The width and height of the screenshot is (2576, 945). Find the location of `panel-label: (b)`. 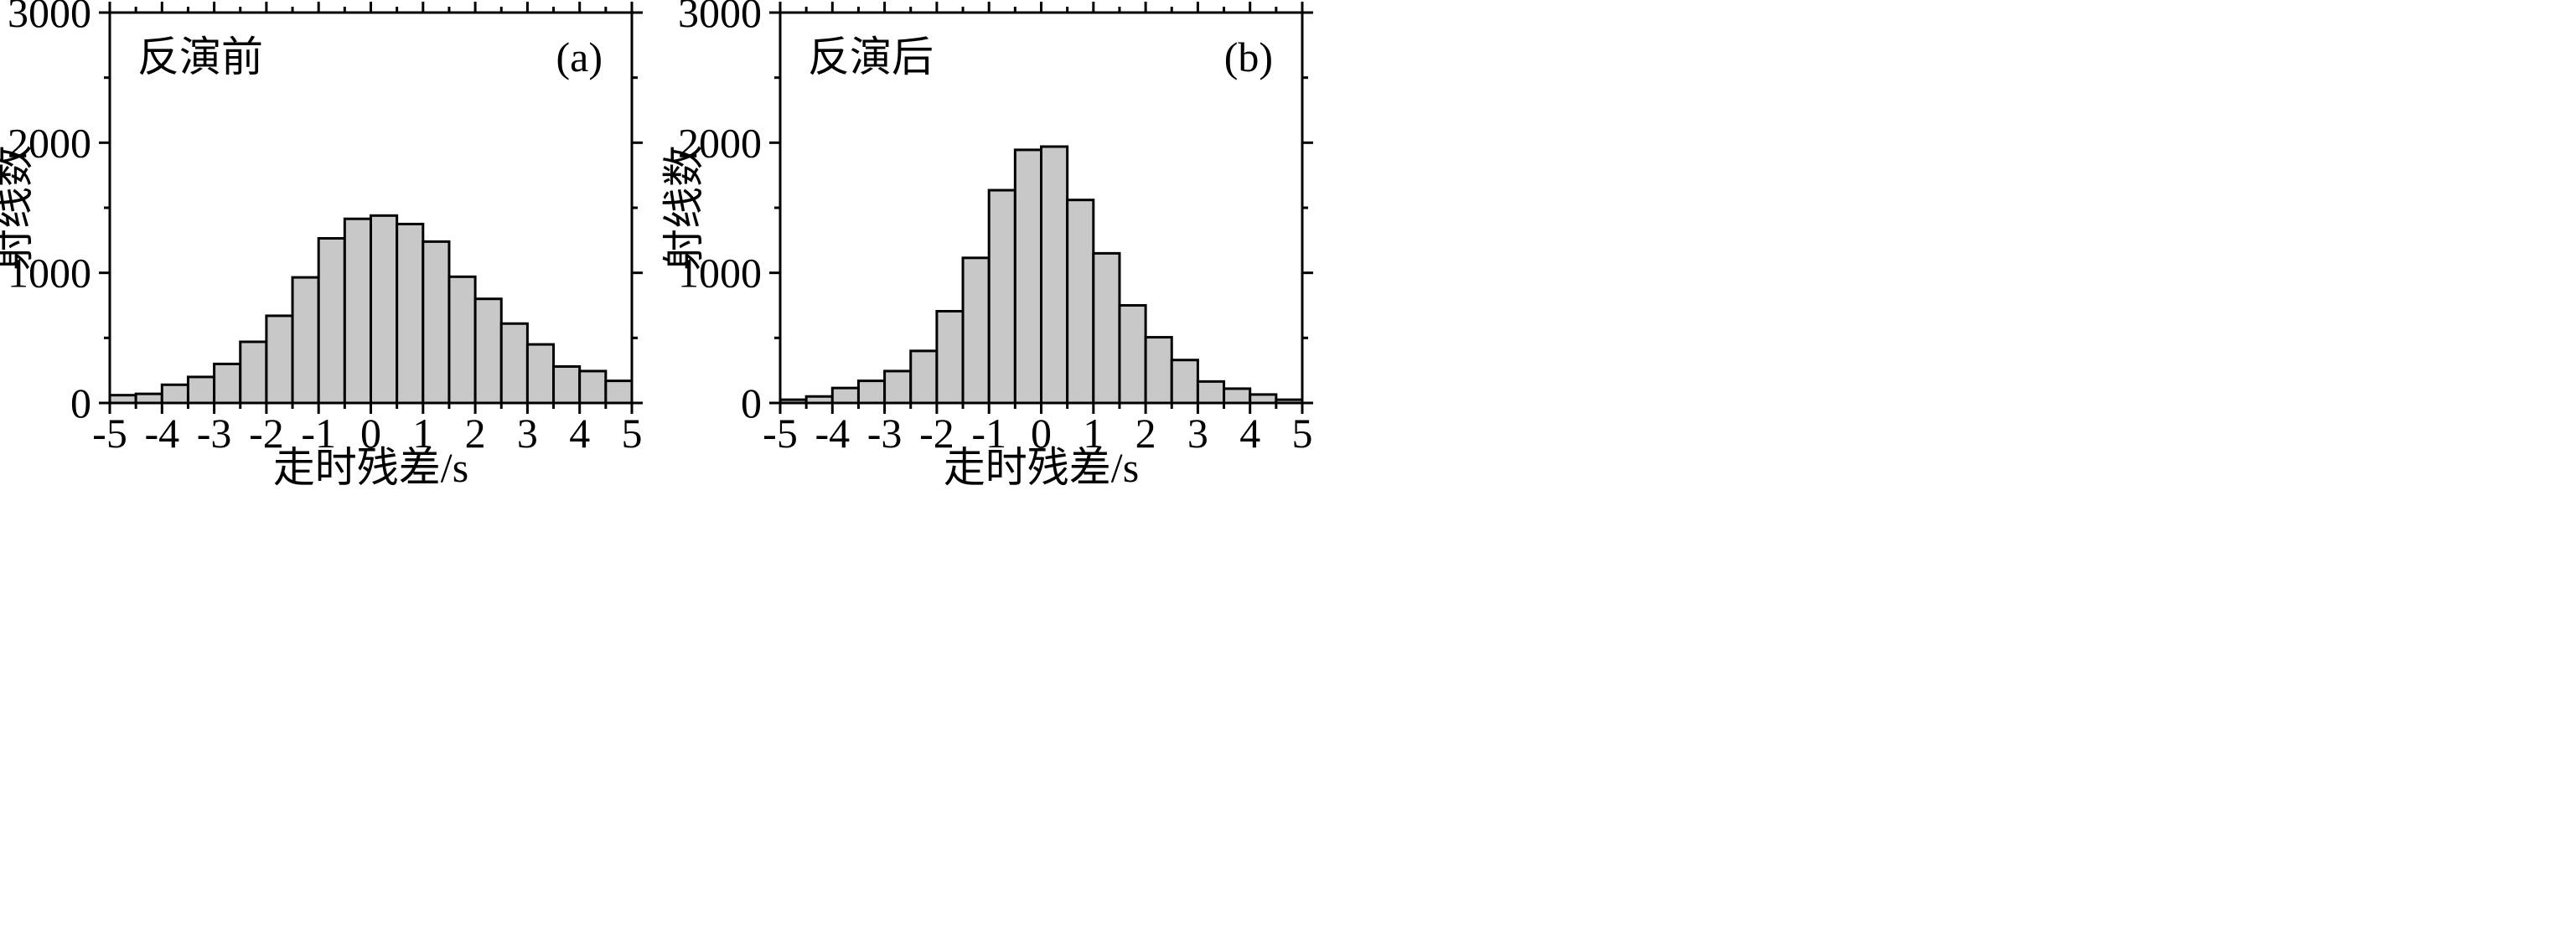

panel-label: (b) is located at coordinates (1248, 57).